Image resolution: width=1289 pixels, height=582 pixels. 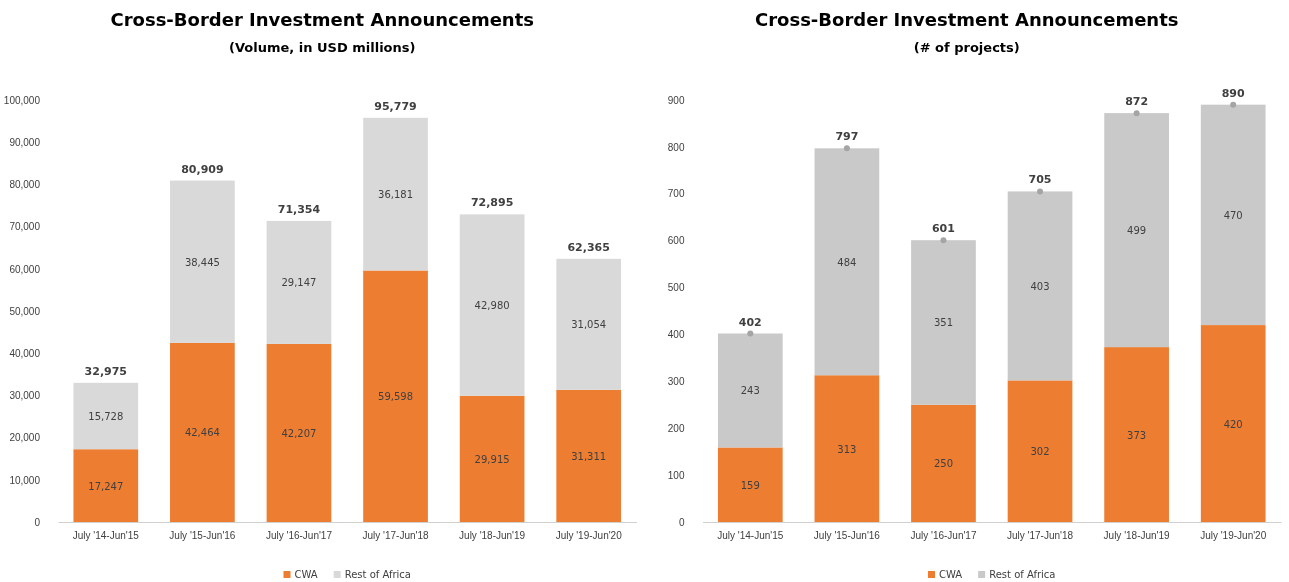 I want to click on y-tick-label: 700, so click(x=676, y=194).